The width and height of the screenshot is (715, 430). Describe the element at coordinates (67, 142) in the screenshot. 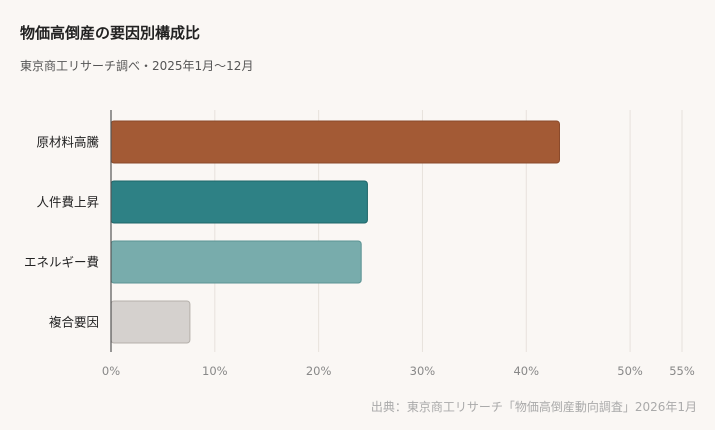

I see `category-label: 原材料高騰` at that location.